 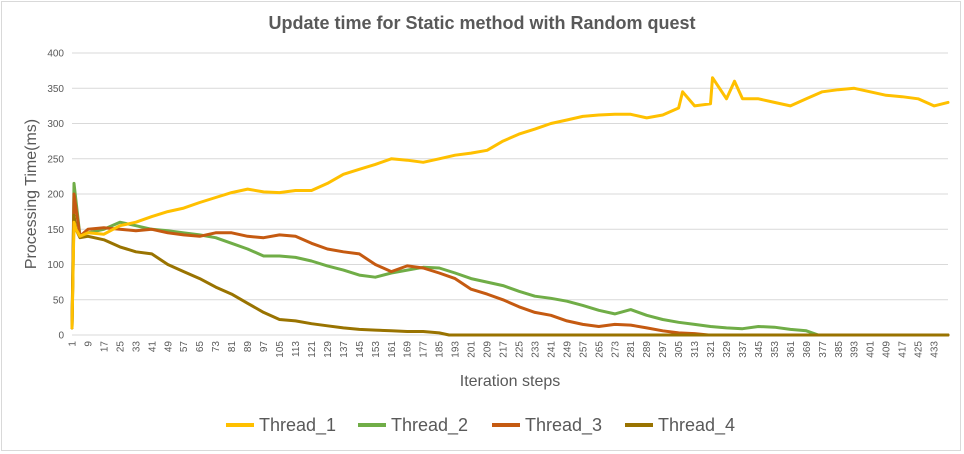 What do you see at coordinates (871, 349) in the screenshot?
I see `x-tick-label: 401` at bounding box center [871, 349].